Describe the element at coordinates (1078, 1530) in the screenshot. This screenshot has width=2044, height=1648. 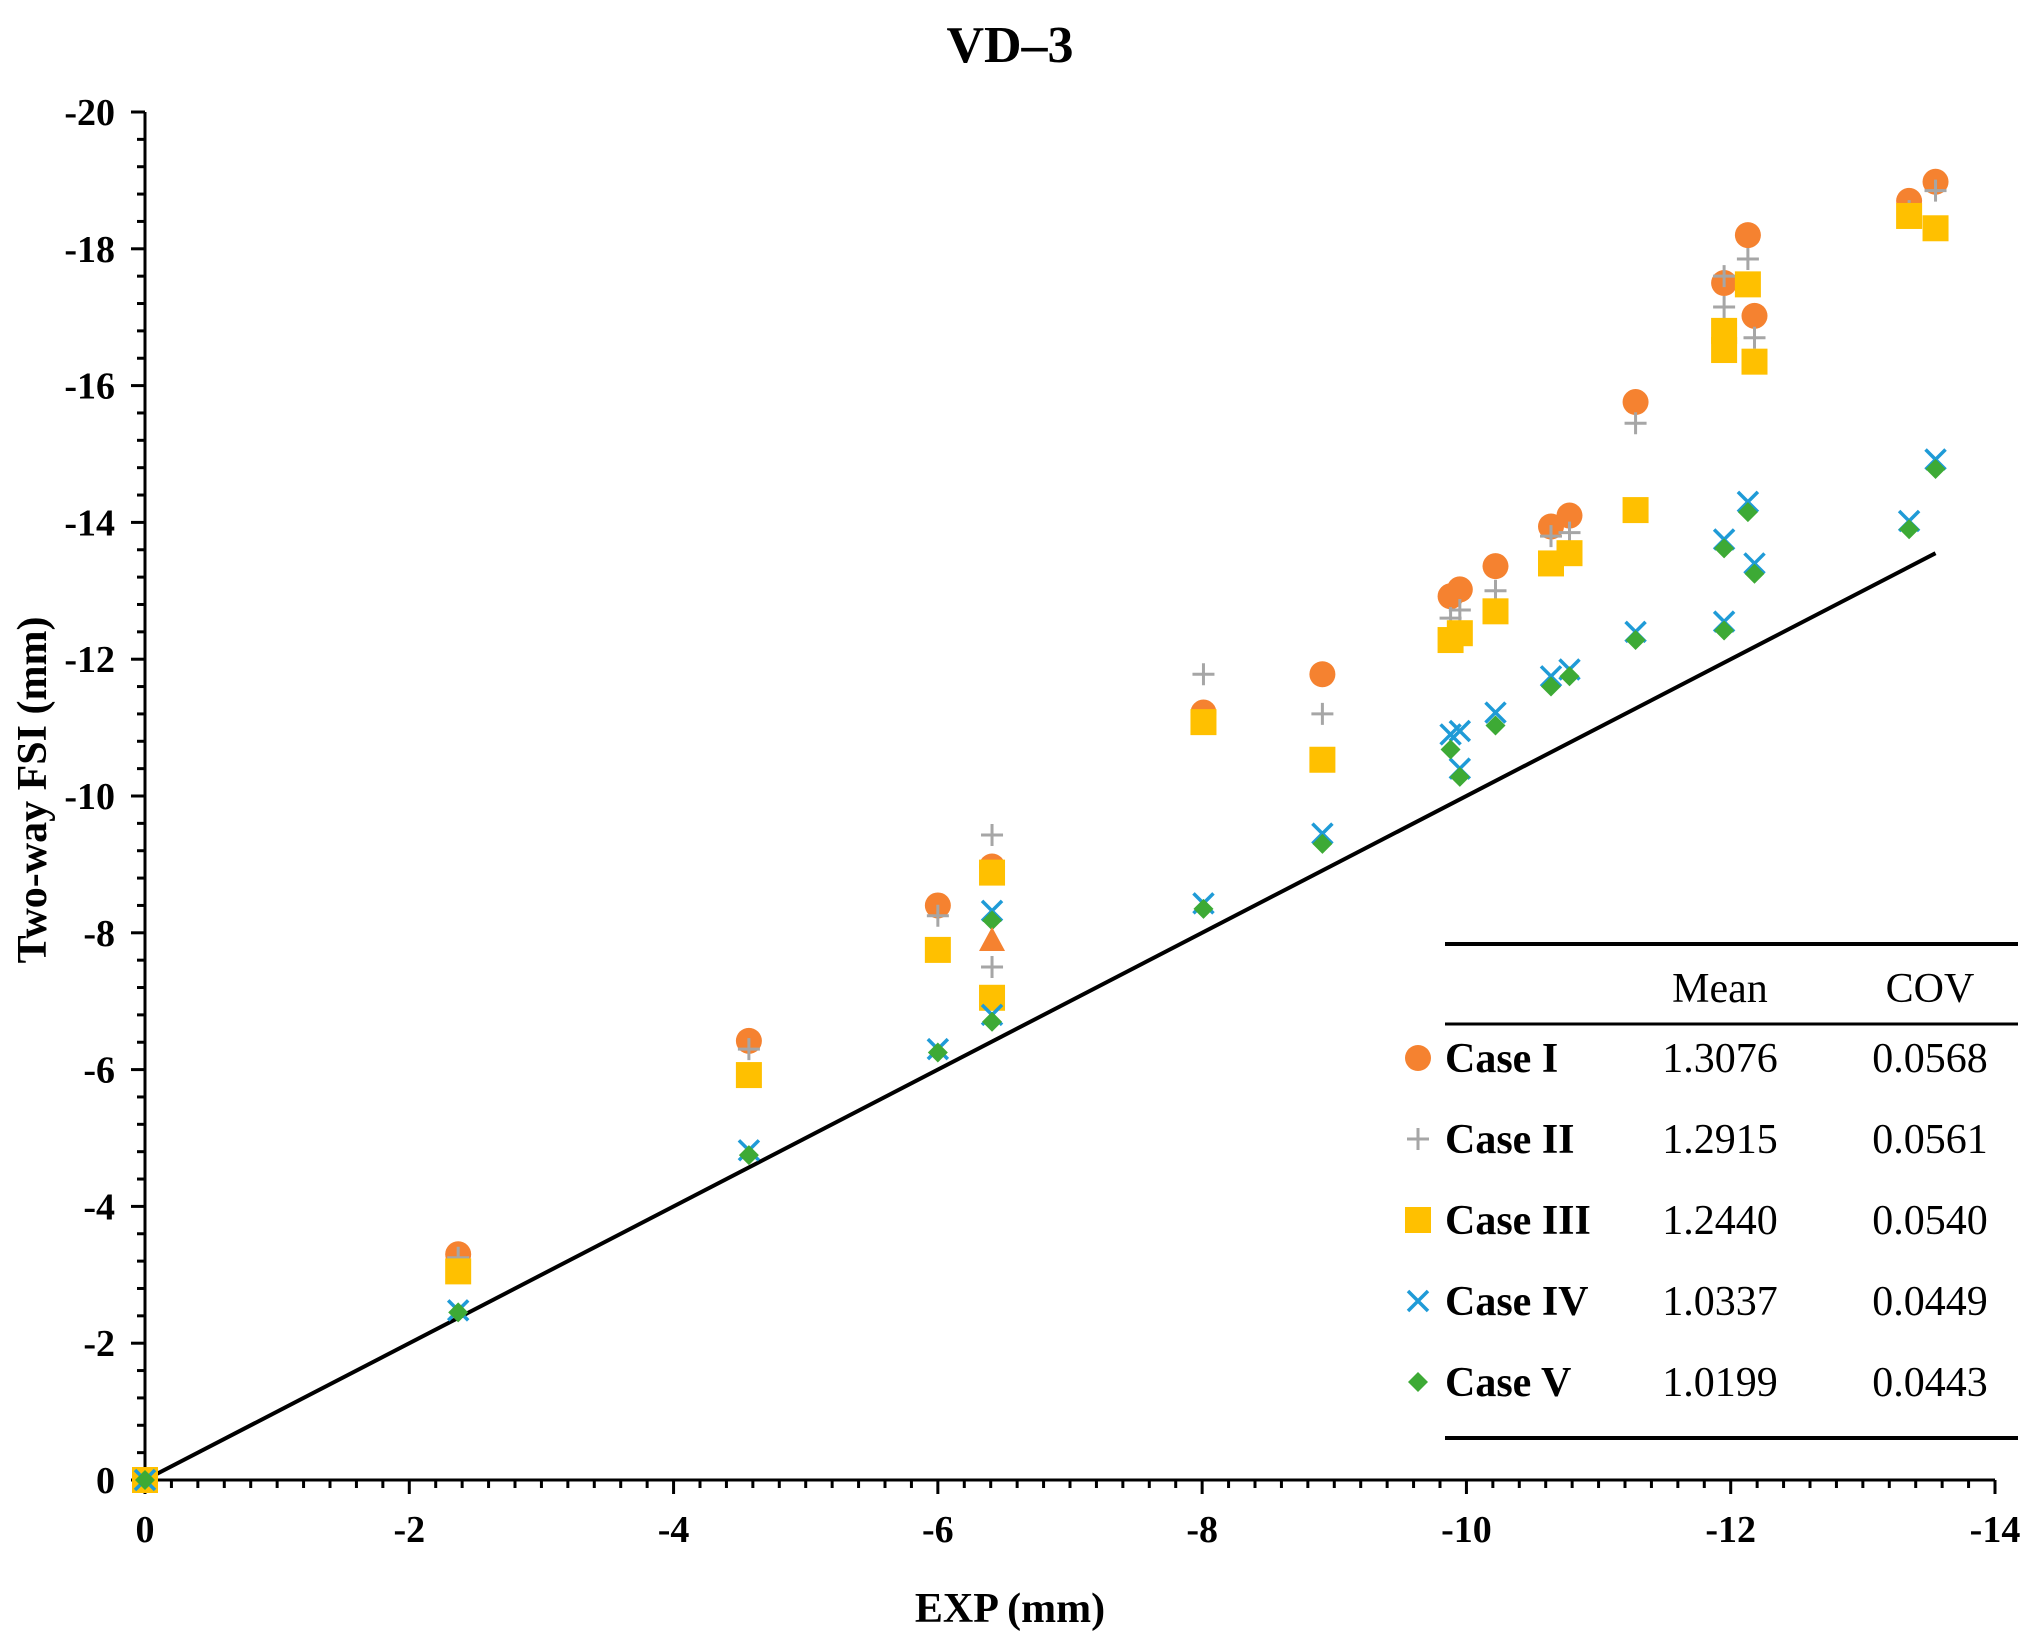
I see `x-tick-labels: 0 -2 -4 -6 -8 -10 -12 -14` at that location.